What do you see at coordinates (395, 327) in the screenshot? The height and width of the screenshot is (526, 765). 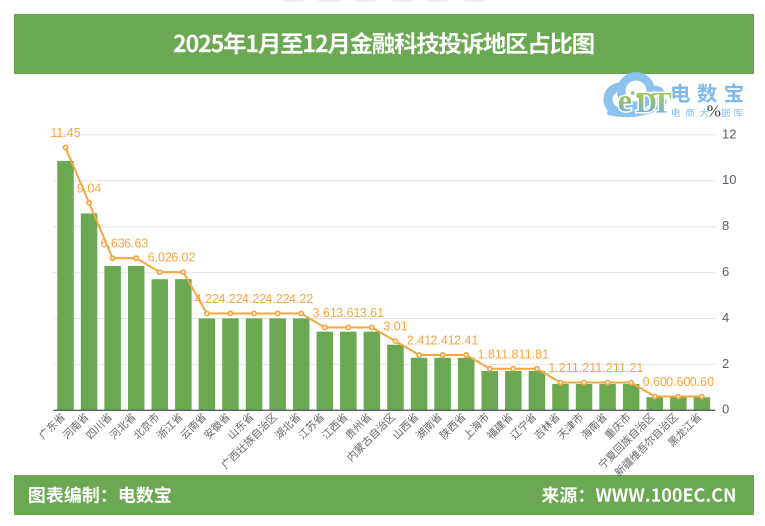 I see `svg-text: 3.01` at bounding box center [395, 327].